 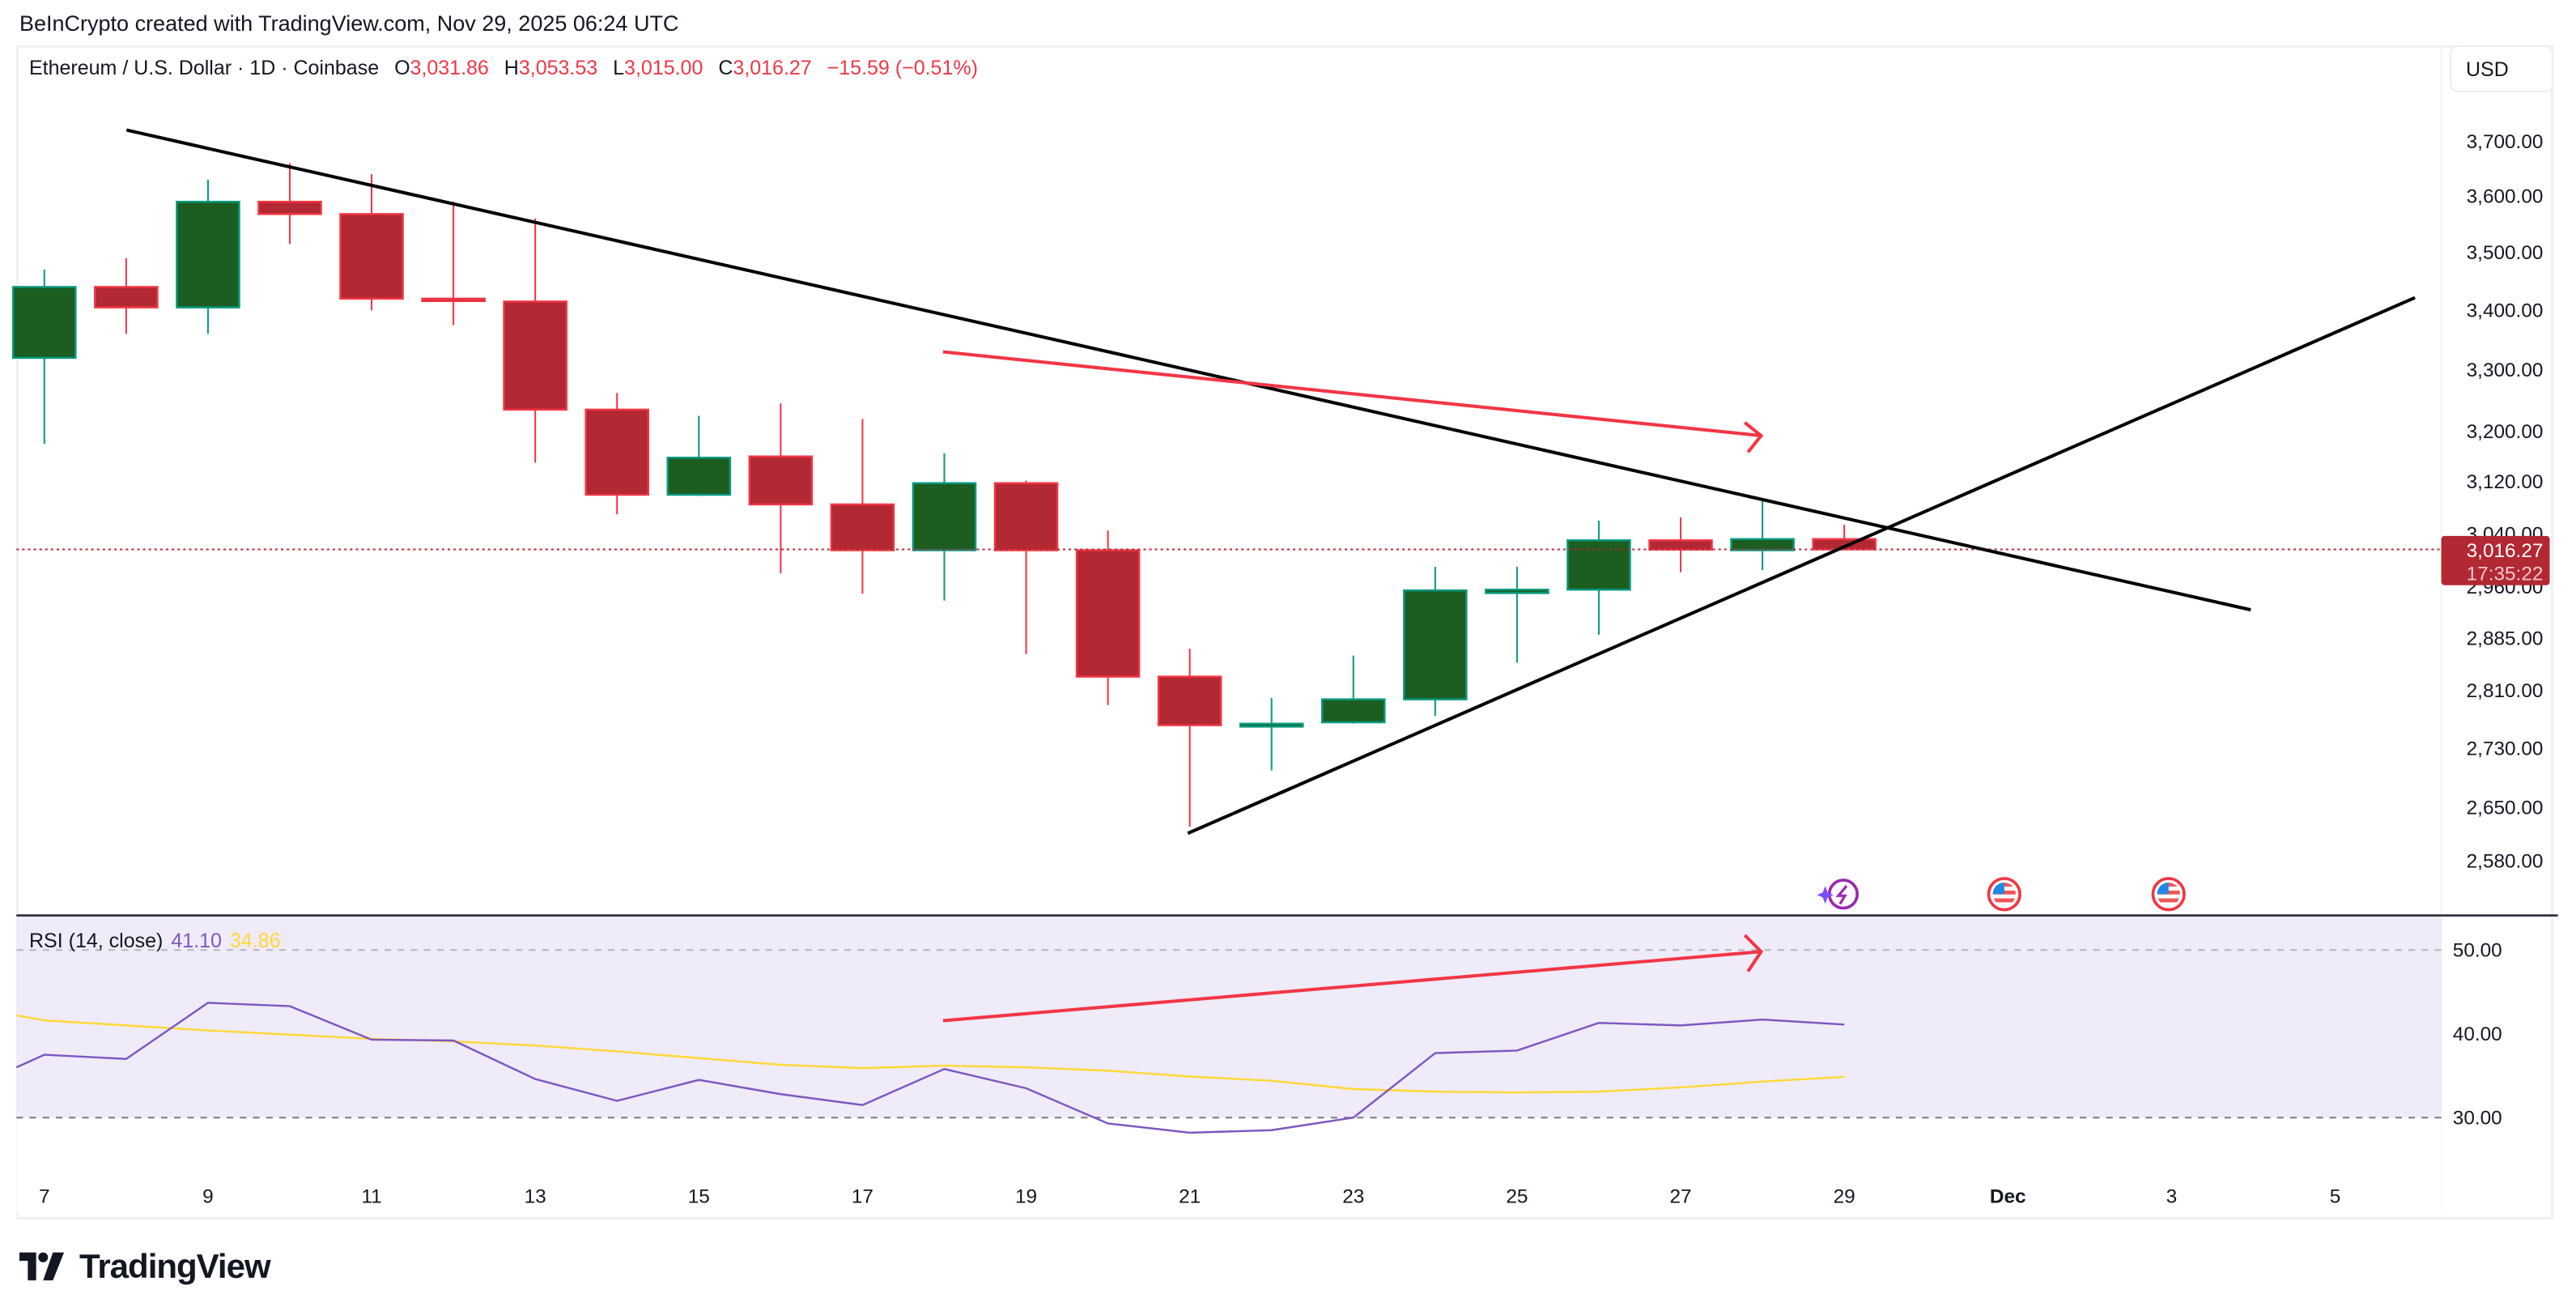 I want to click on rsi-value: 41.10, so click(x=196, y=941).